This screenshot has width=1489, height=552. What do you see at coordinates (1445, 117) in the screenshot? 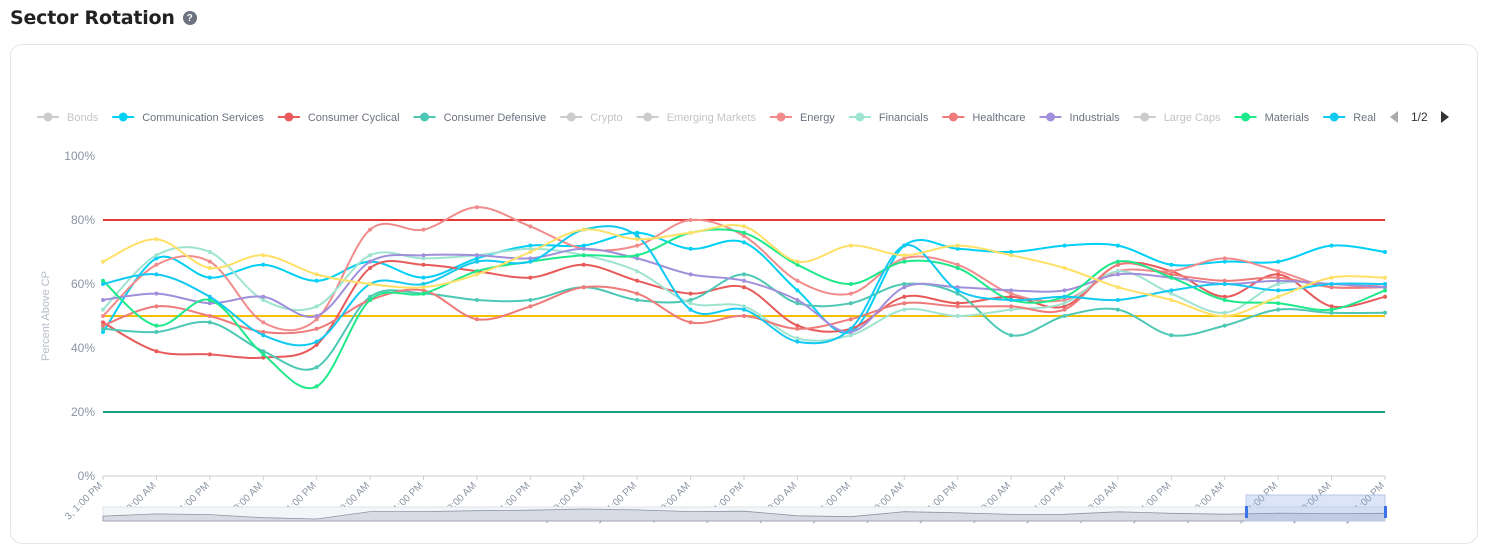
I see `next-page-icon` at bounding box center [1445, 117].